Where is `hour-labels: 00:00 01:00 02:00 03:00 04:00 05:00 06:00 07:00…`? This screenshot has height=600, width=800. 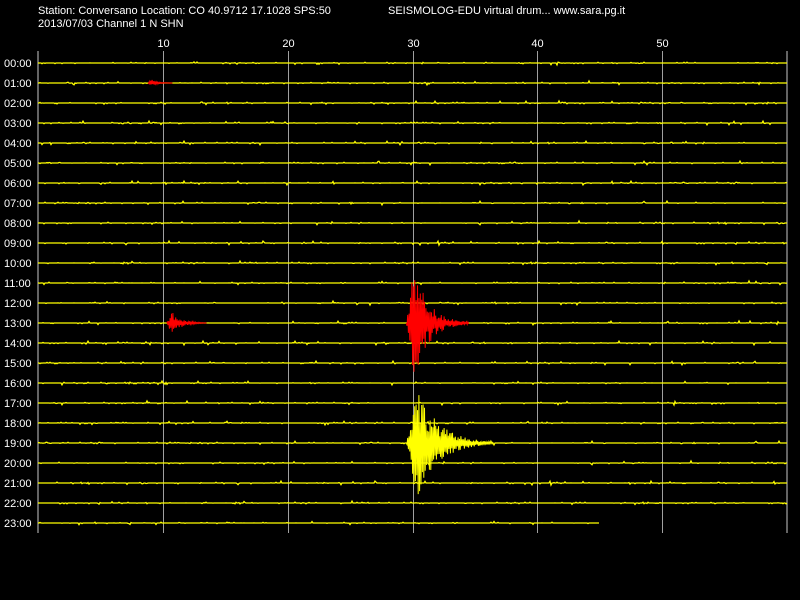 hour-labels: 00:00 01:00 02:00 03:00 04:00 05:00 06:00 07:00… is located at coordinates (18, 294).